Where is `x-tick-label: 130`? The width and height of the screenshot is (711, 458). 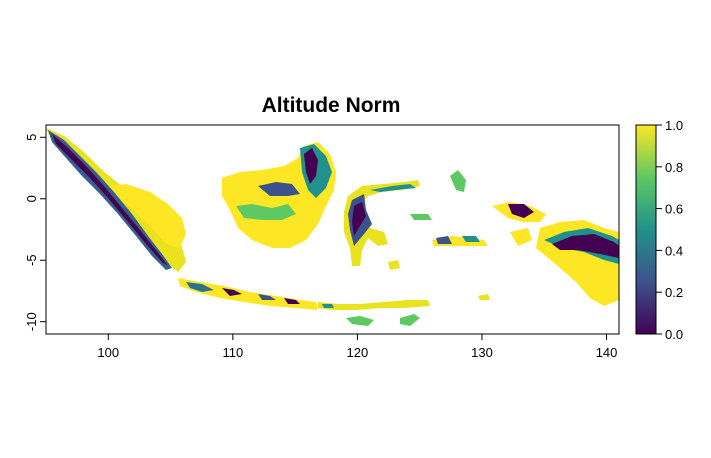
x-tick-label: 130 is located at coordinates (482, 352).